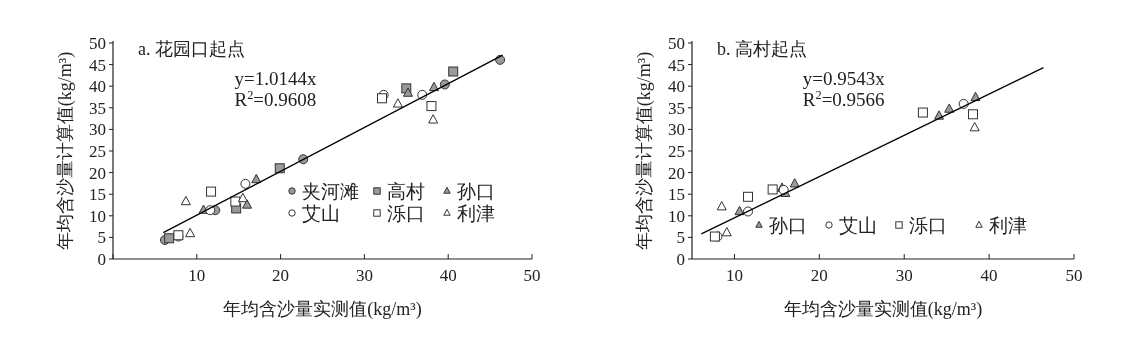 The width and height of the screenshot is (1129, 344). What do you see at coordinates (762, 49) in the screenshot?
I see `chart-title: b. 高村起点` at bounding box center [762, 49].